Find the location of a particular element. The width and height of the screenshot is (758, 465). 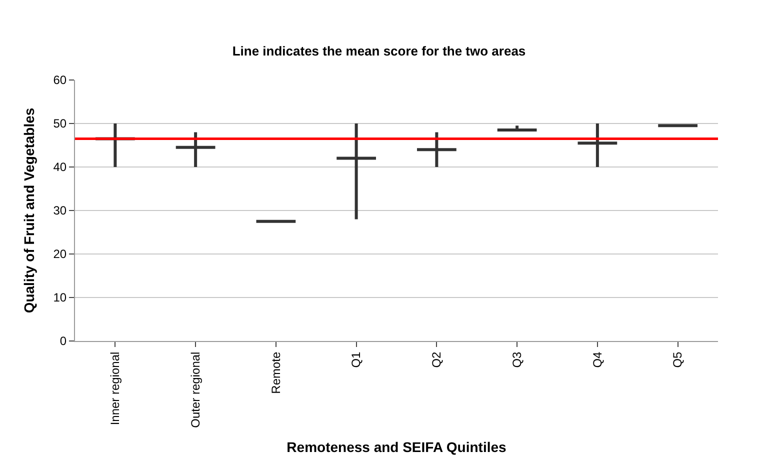

y-tick-label: 60 is located at coordinates (60, 80).